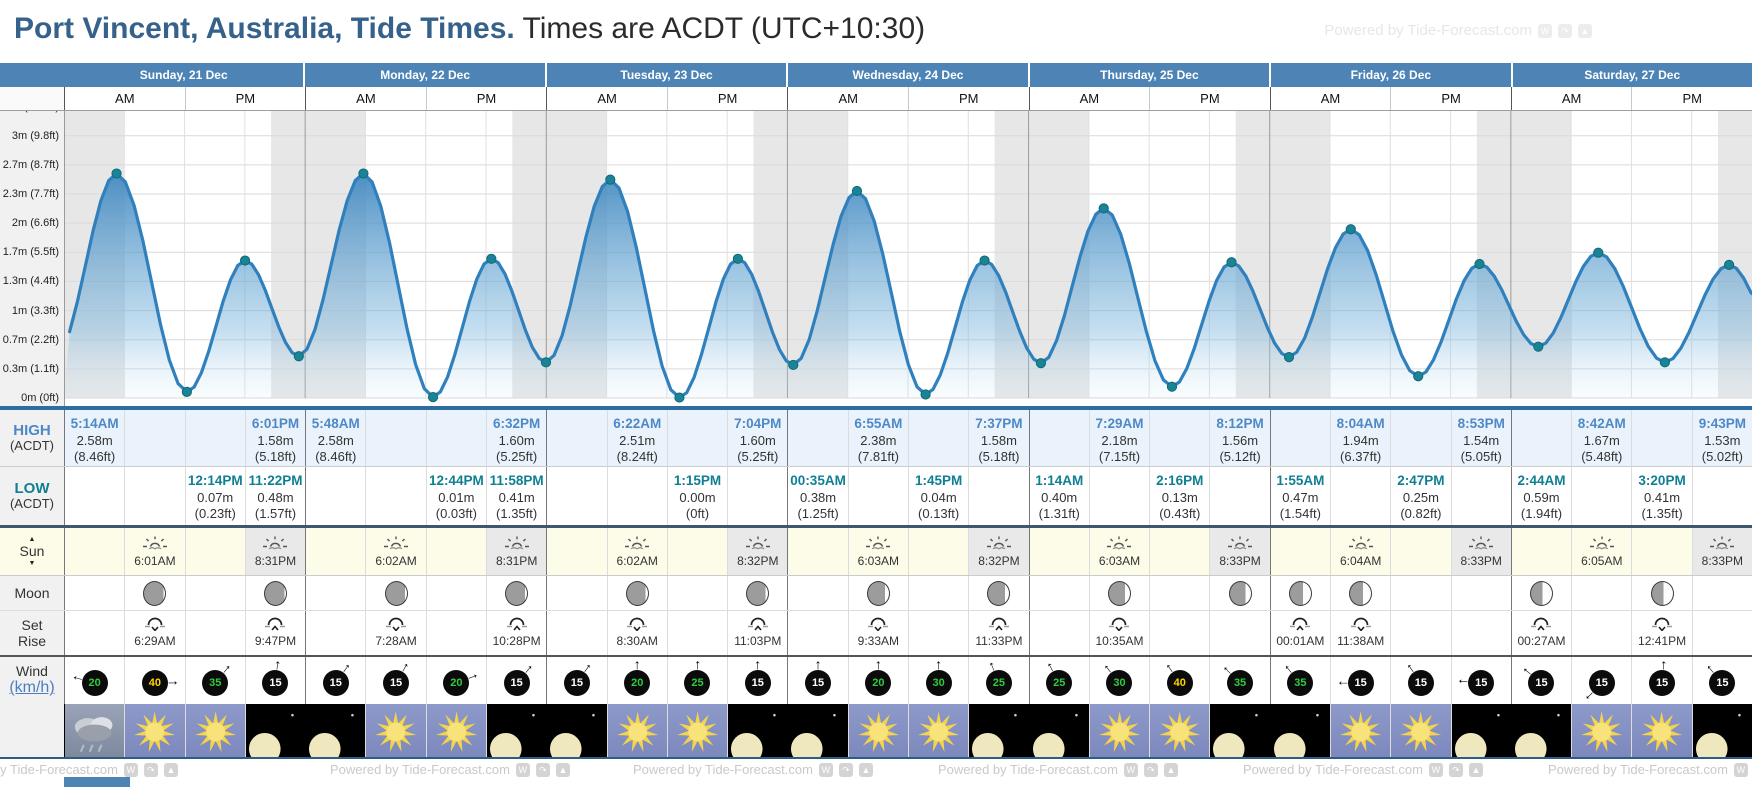  I want to click on moonrise-icon, so click(999, 624).